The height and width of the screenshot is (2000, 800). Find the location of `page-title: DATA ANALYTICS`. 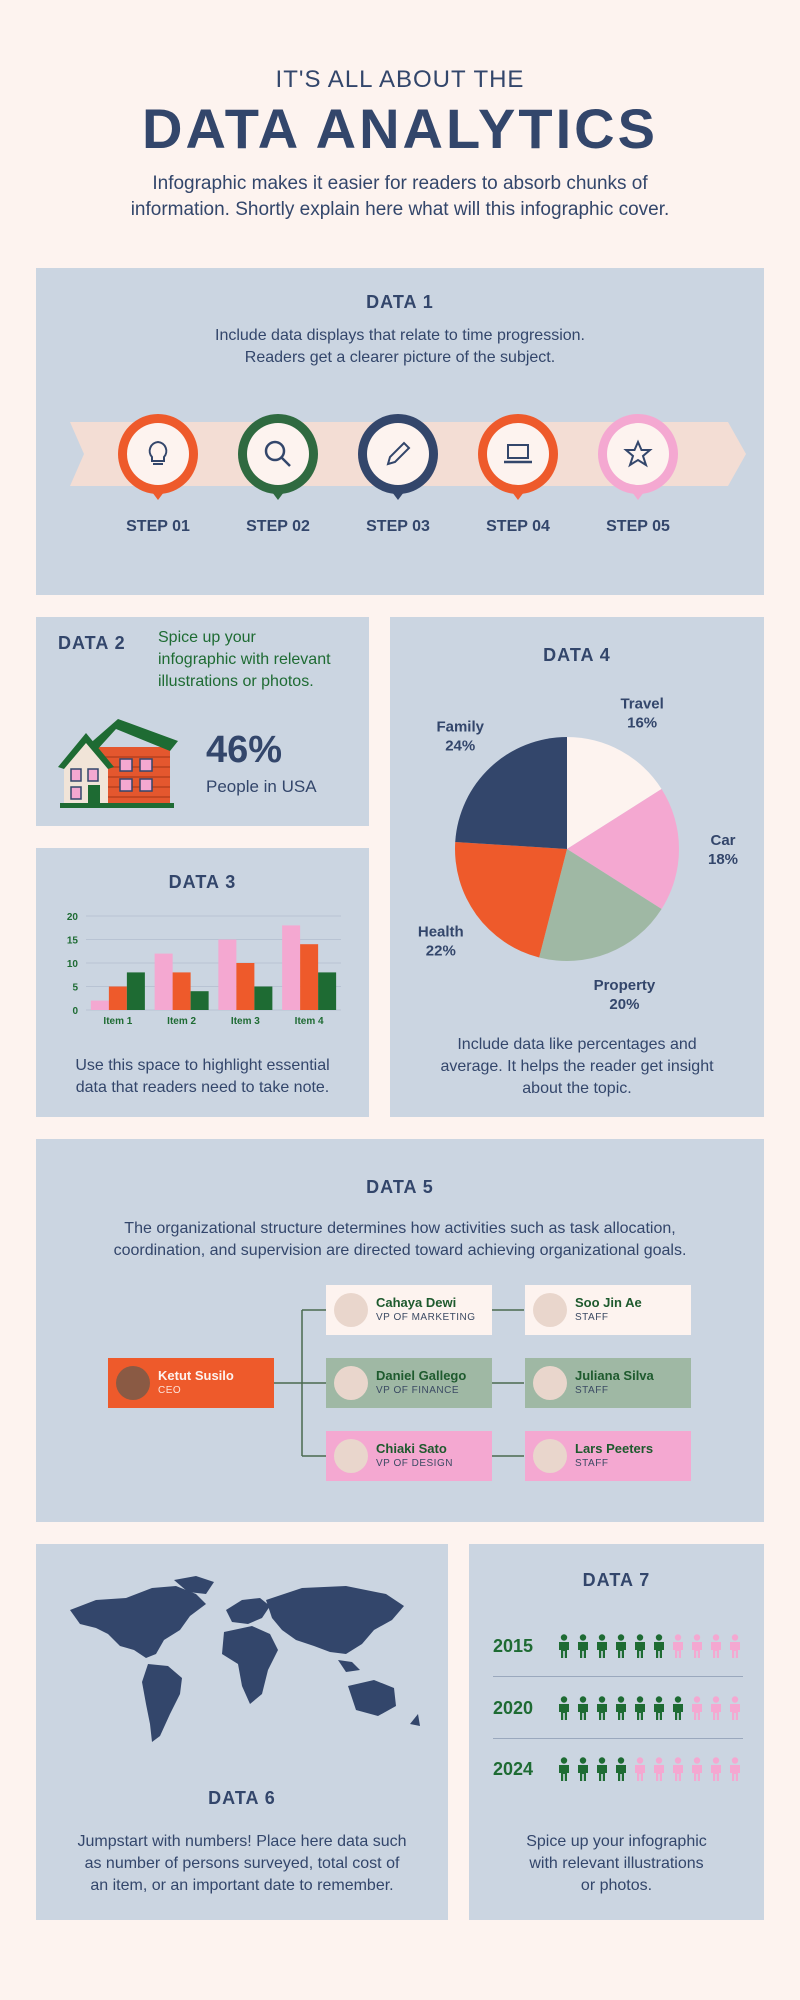

page-title: DATA ANALYTICS is located at coordinates (400, 128).